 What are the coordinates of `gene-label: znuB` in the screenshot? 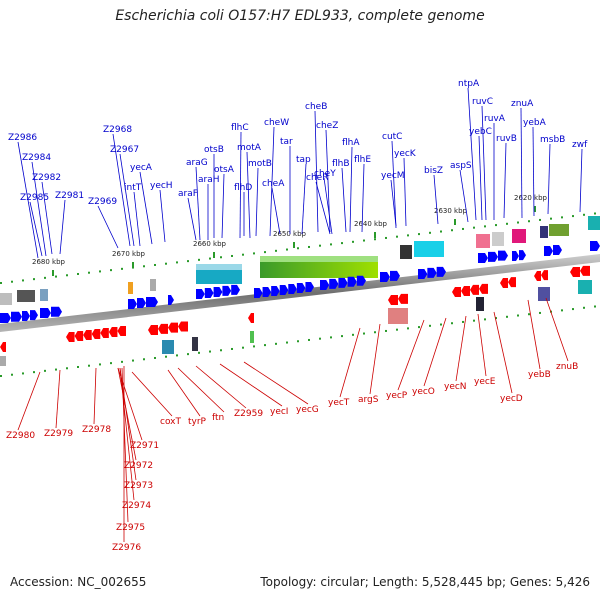 It's located at (567, 367).